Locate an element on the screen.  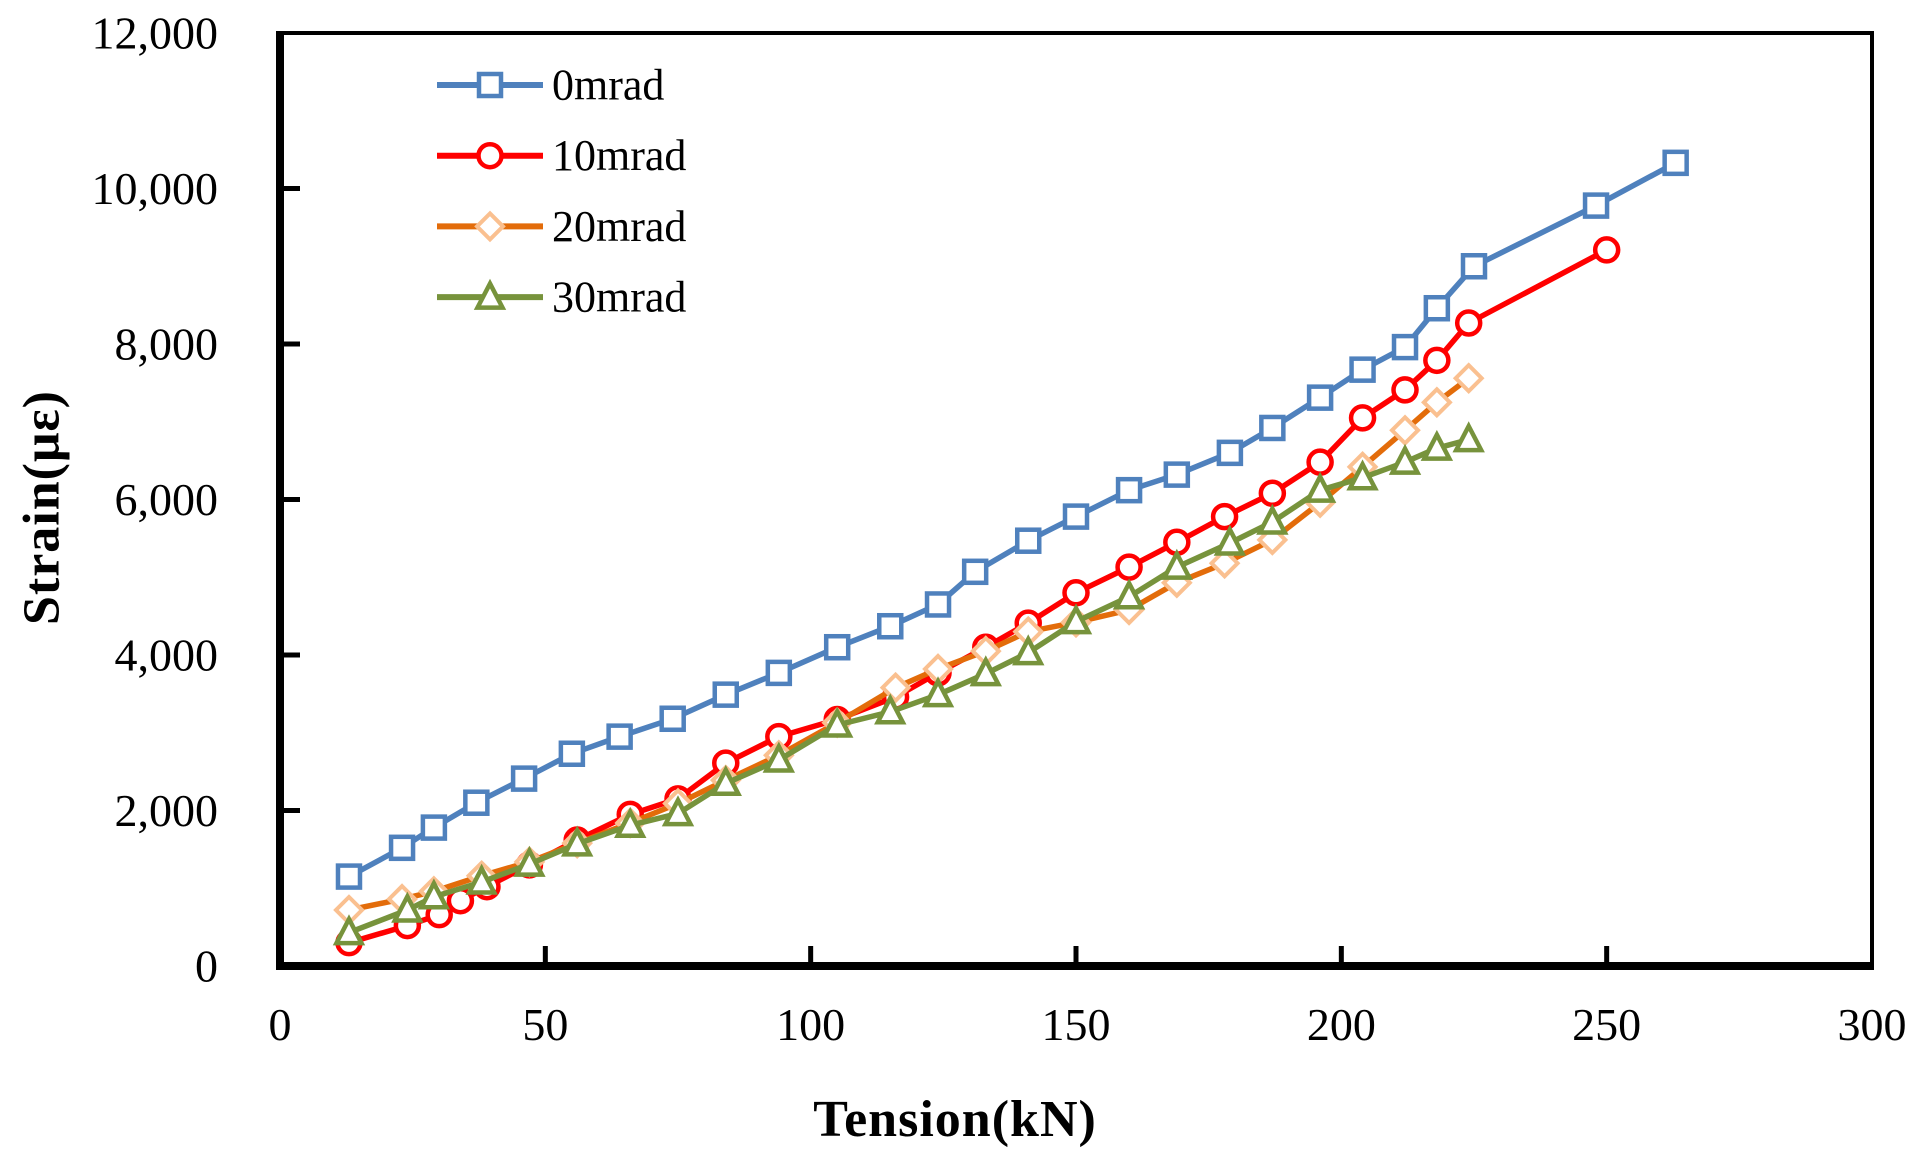
legend-item-30mrad: 30mrad is located at coordinates (561, 297).